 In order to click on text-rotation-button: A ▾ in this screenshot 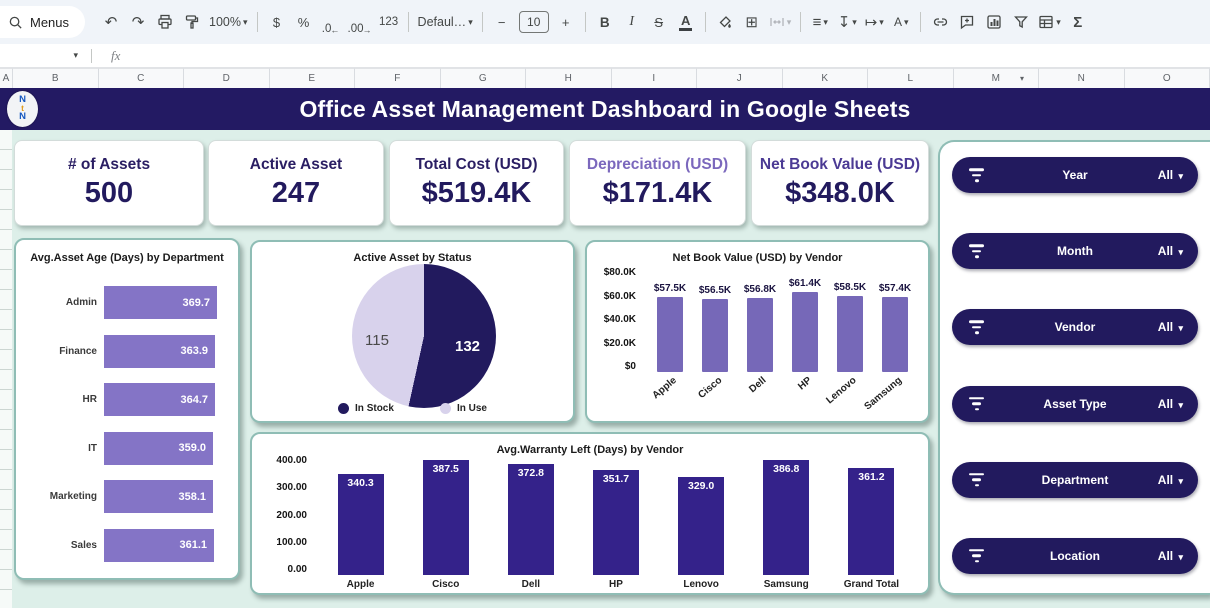, I will do `click(901, 22)`.